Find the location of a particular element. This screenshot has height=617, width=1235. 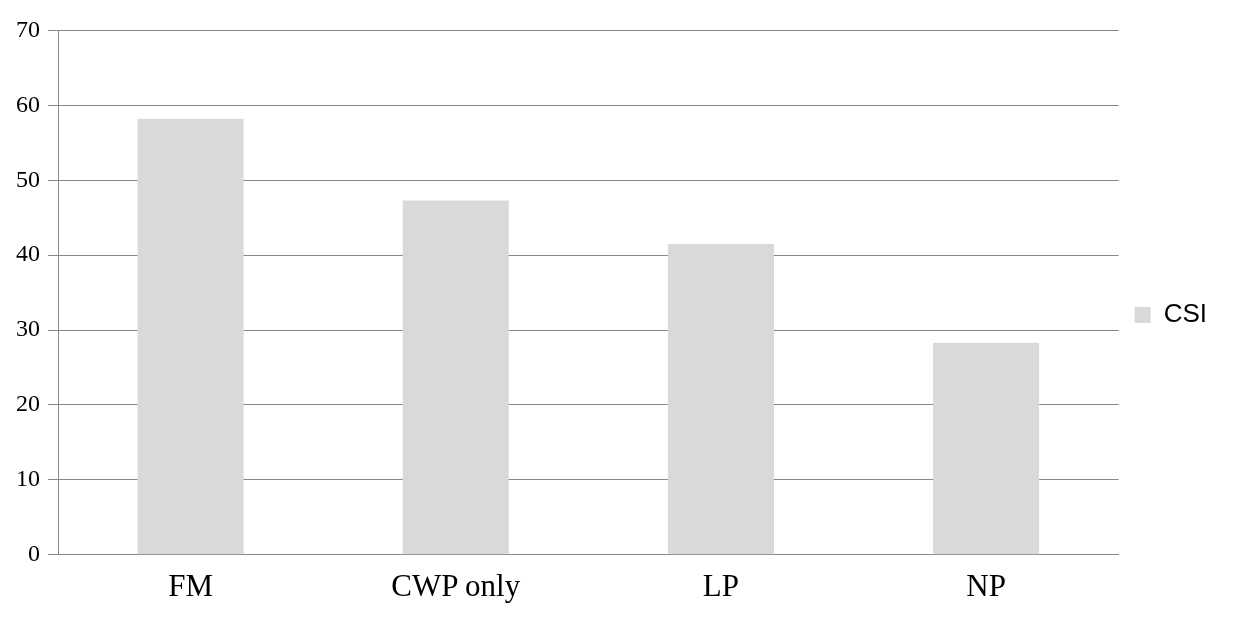

y-tick-label: 0 is located at coordinates (34, 553).